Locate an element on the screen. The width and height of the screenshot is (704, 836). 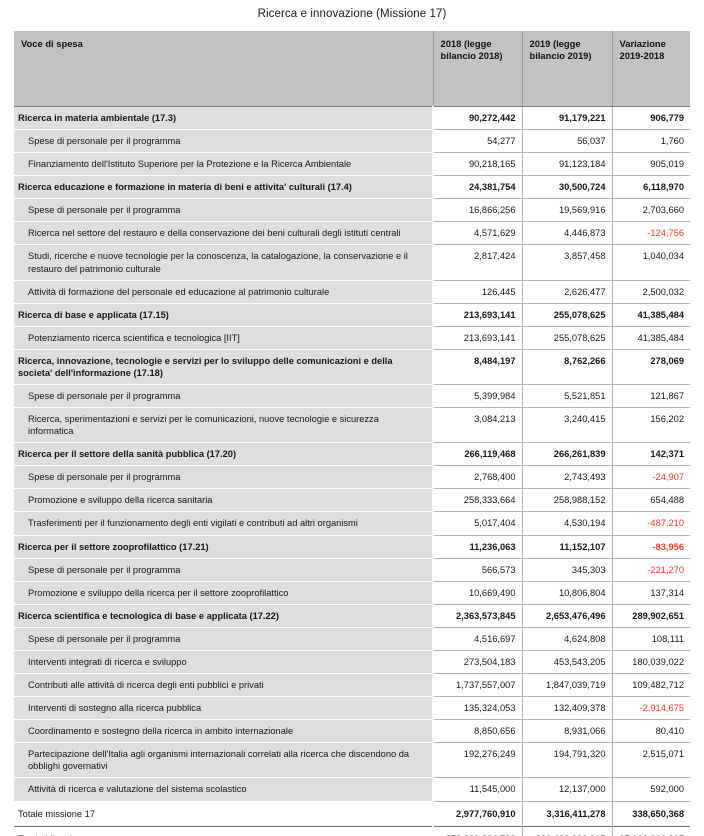
cell-value-2018: 258,333,664 is located at coordinates (478, 500).